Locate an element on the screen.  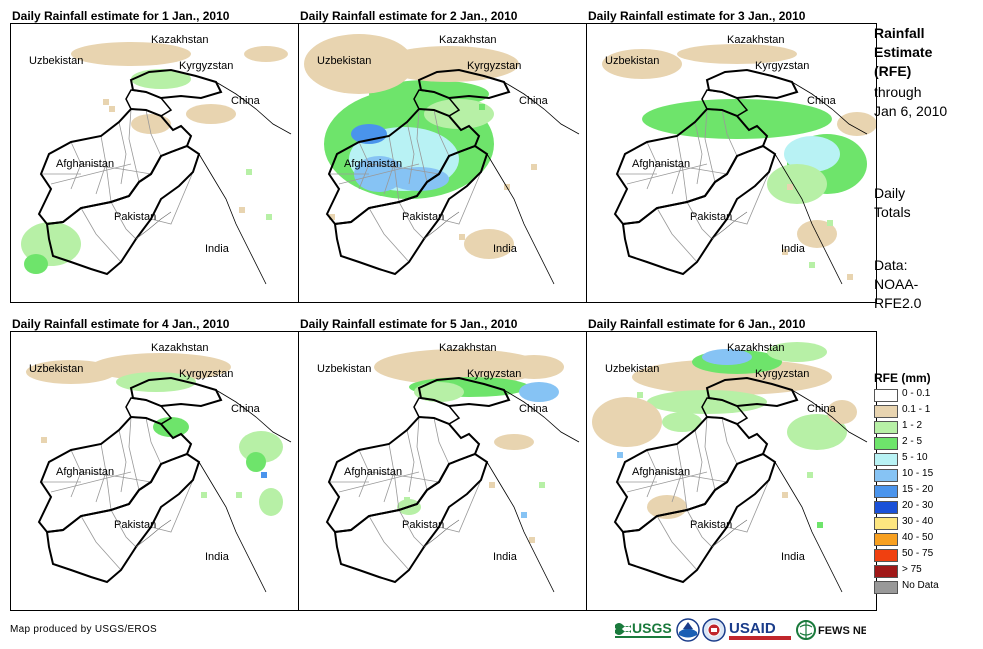
national-boundaries is located at coordinates (452, 176).